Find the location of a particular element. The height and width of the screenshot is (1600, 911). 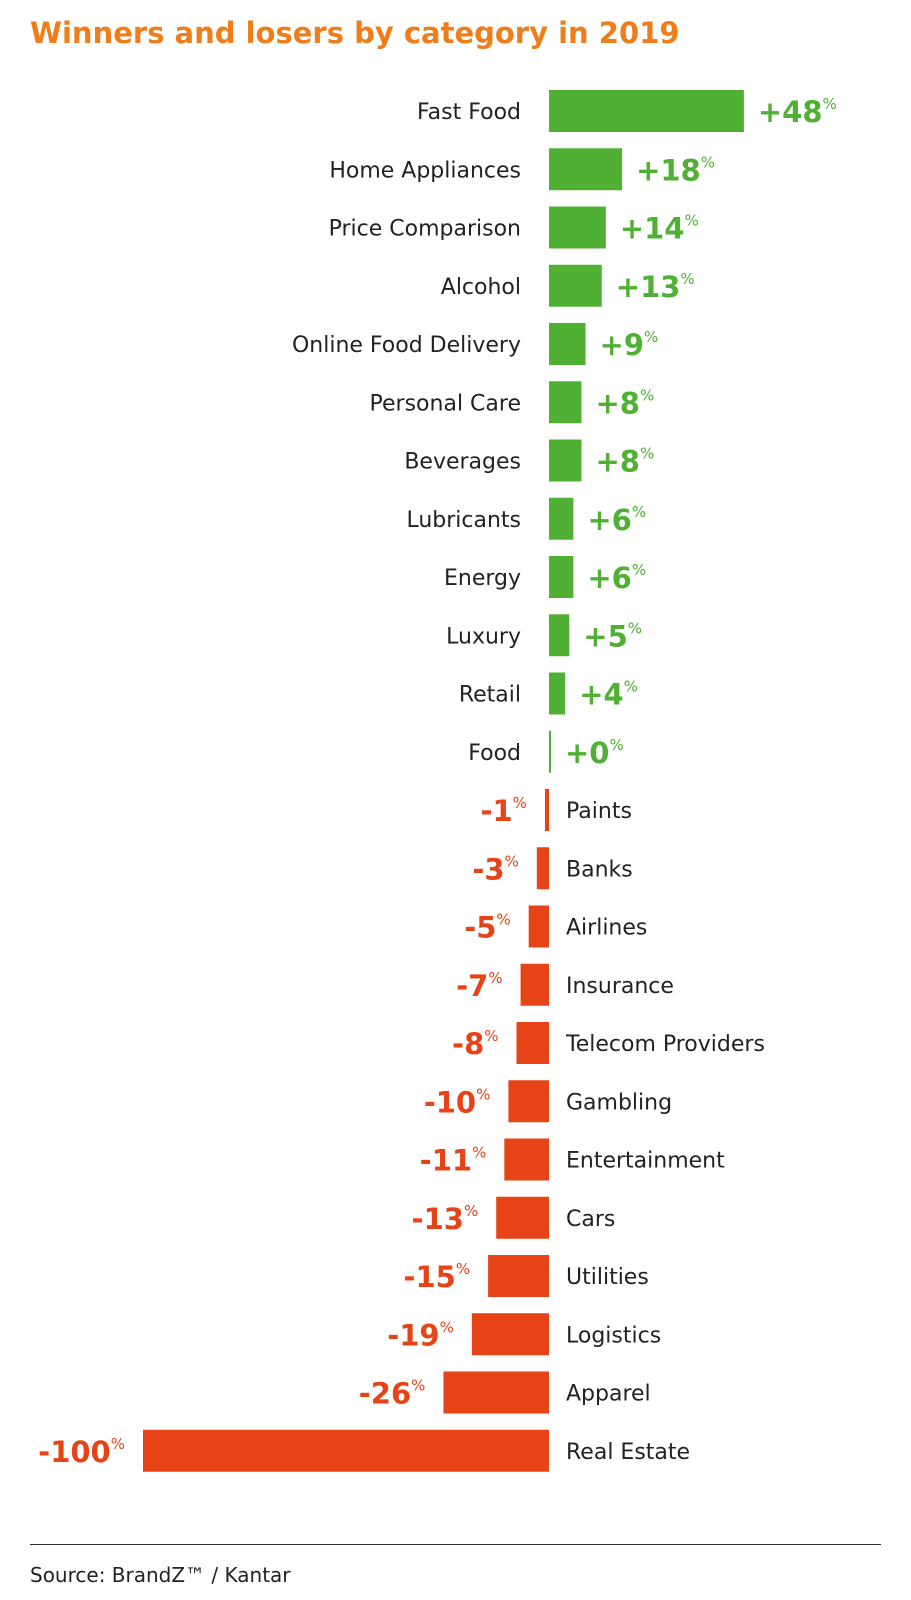

bar-apparel is located at coordinates (496, 1392).